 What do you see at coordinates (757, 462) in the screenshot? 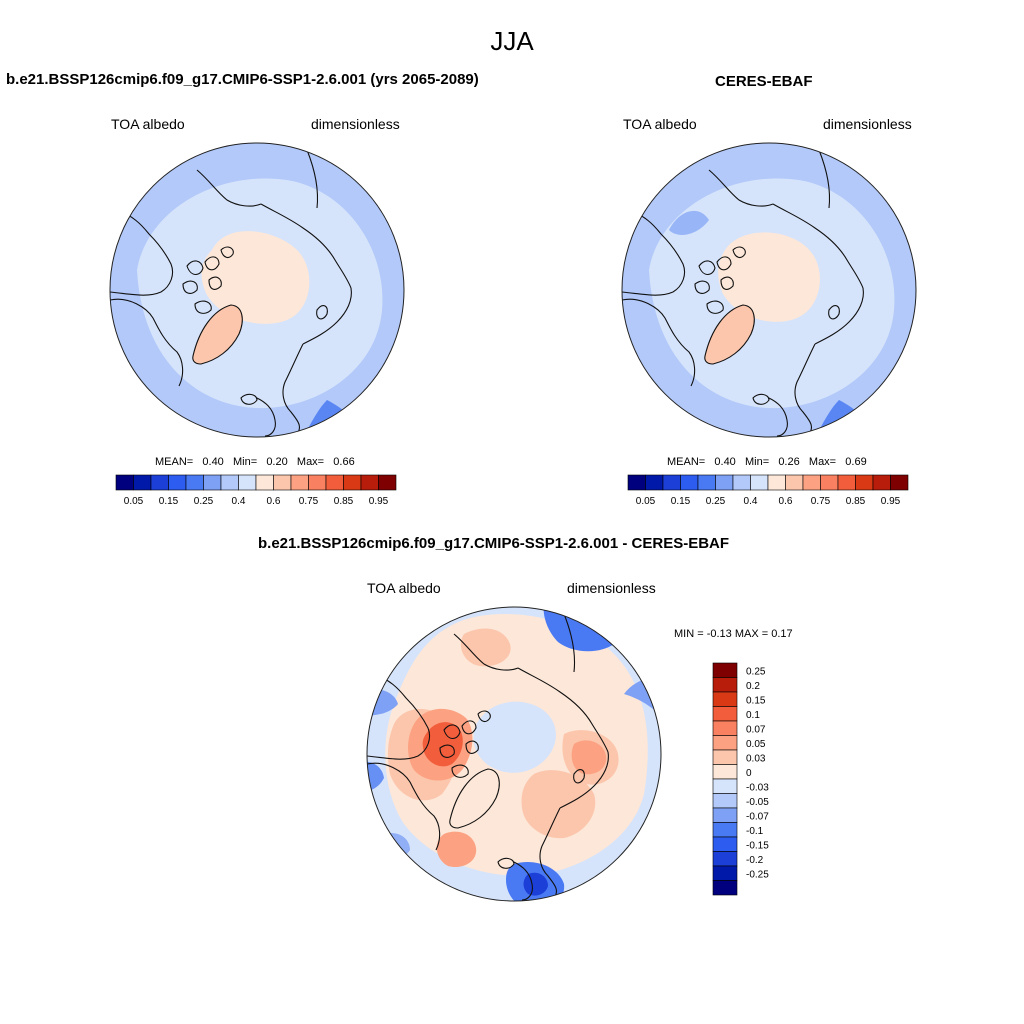
I see `panel-2-min-label: Min=` at bounding box center [757, 462].